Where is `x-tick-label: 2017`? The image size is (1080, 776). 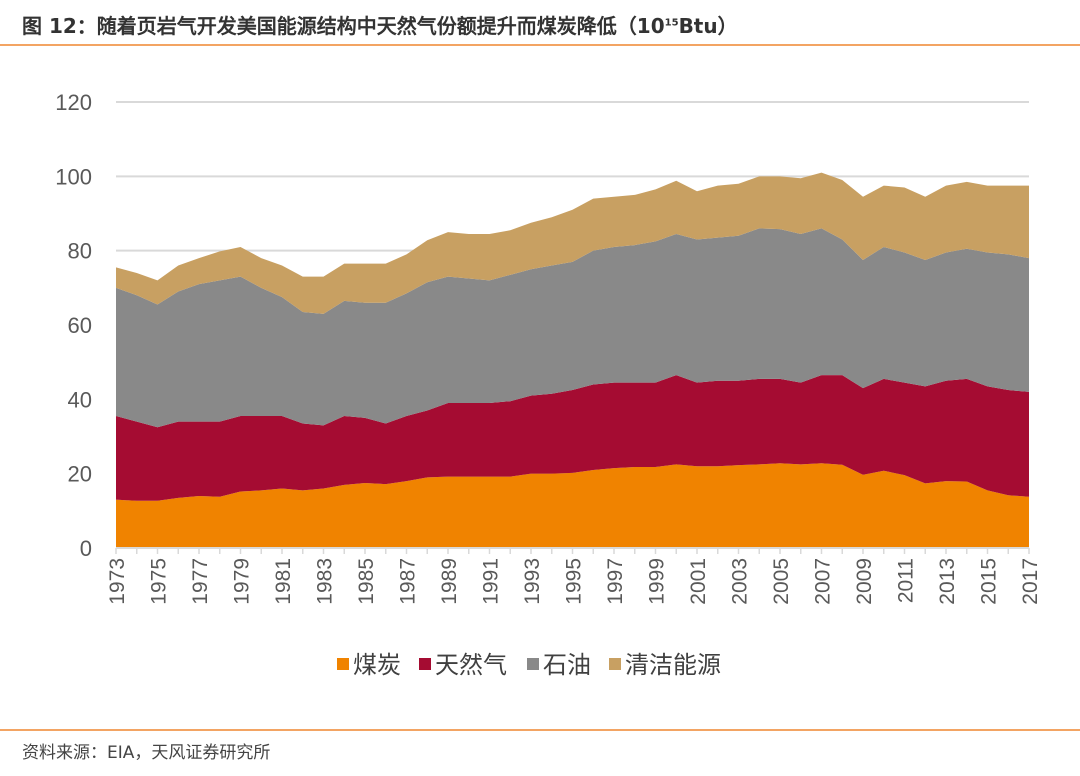 x-tick-label: 2017 is located at coordinates (1030, 581).